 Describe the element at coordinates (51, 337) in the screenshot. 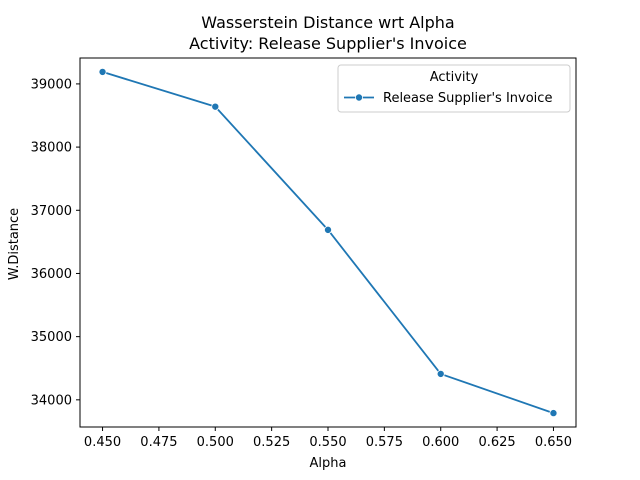

I see `y-tick-label: 35000` at that location.